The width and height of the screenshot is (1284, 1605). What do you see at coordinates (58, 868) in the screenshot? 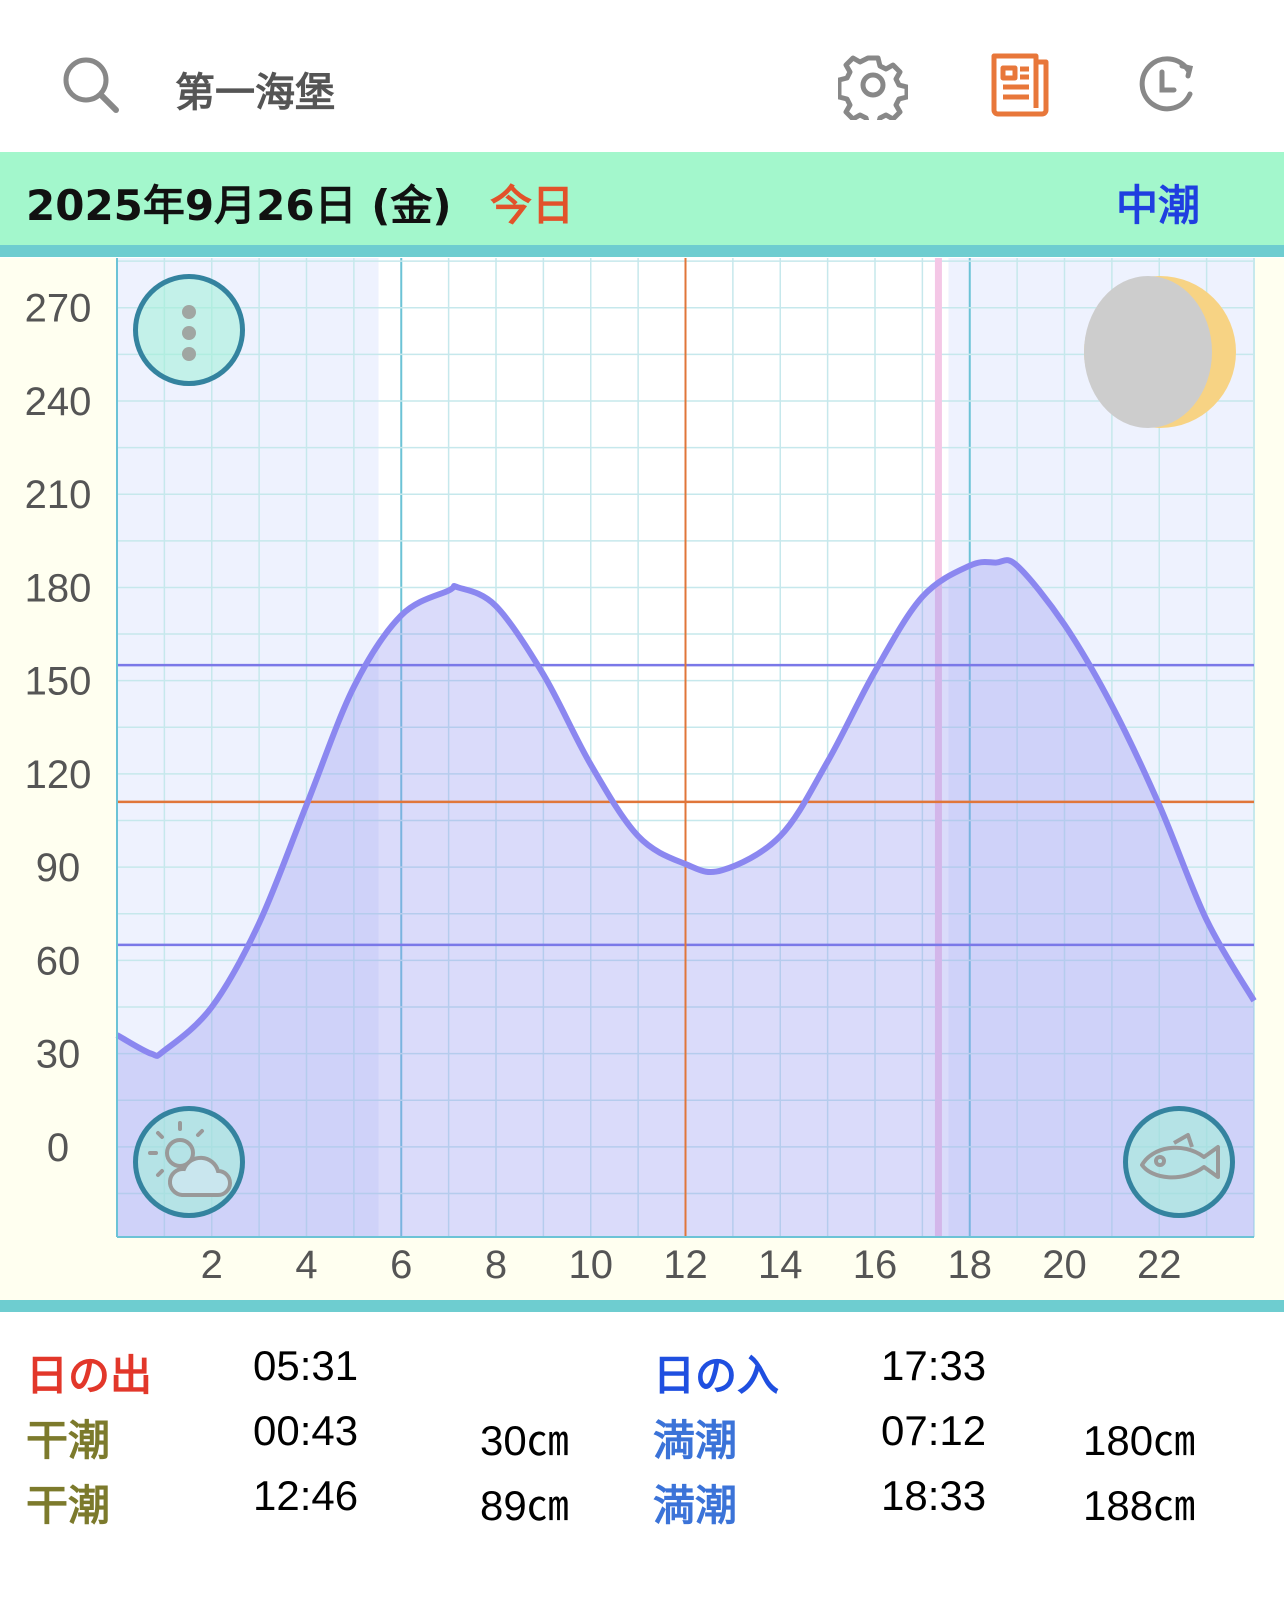
I see `y-tick-label: 90` at bounding box center [58, 868].